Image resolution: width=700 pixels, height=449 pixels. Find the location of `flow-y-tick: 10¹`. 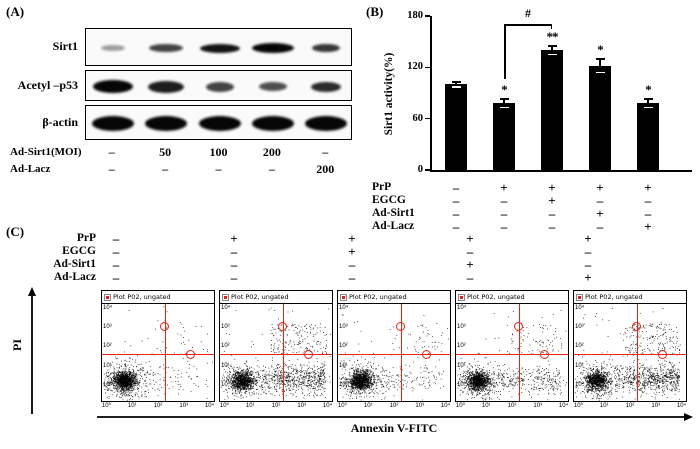

flow-y-tick: 10¹ is located at coordinates (343, 365).